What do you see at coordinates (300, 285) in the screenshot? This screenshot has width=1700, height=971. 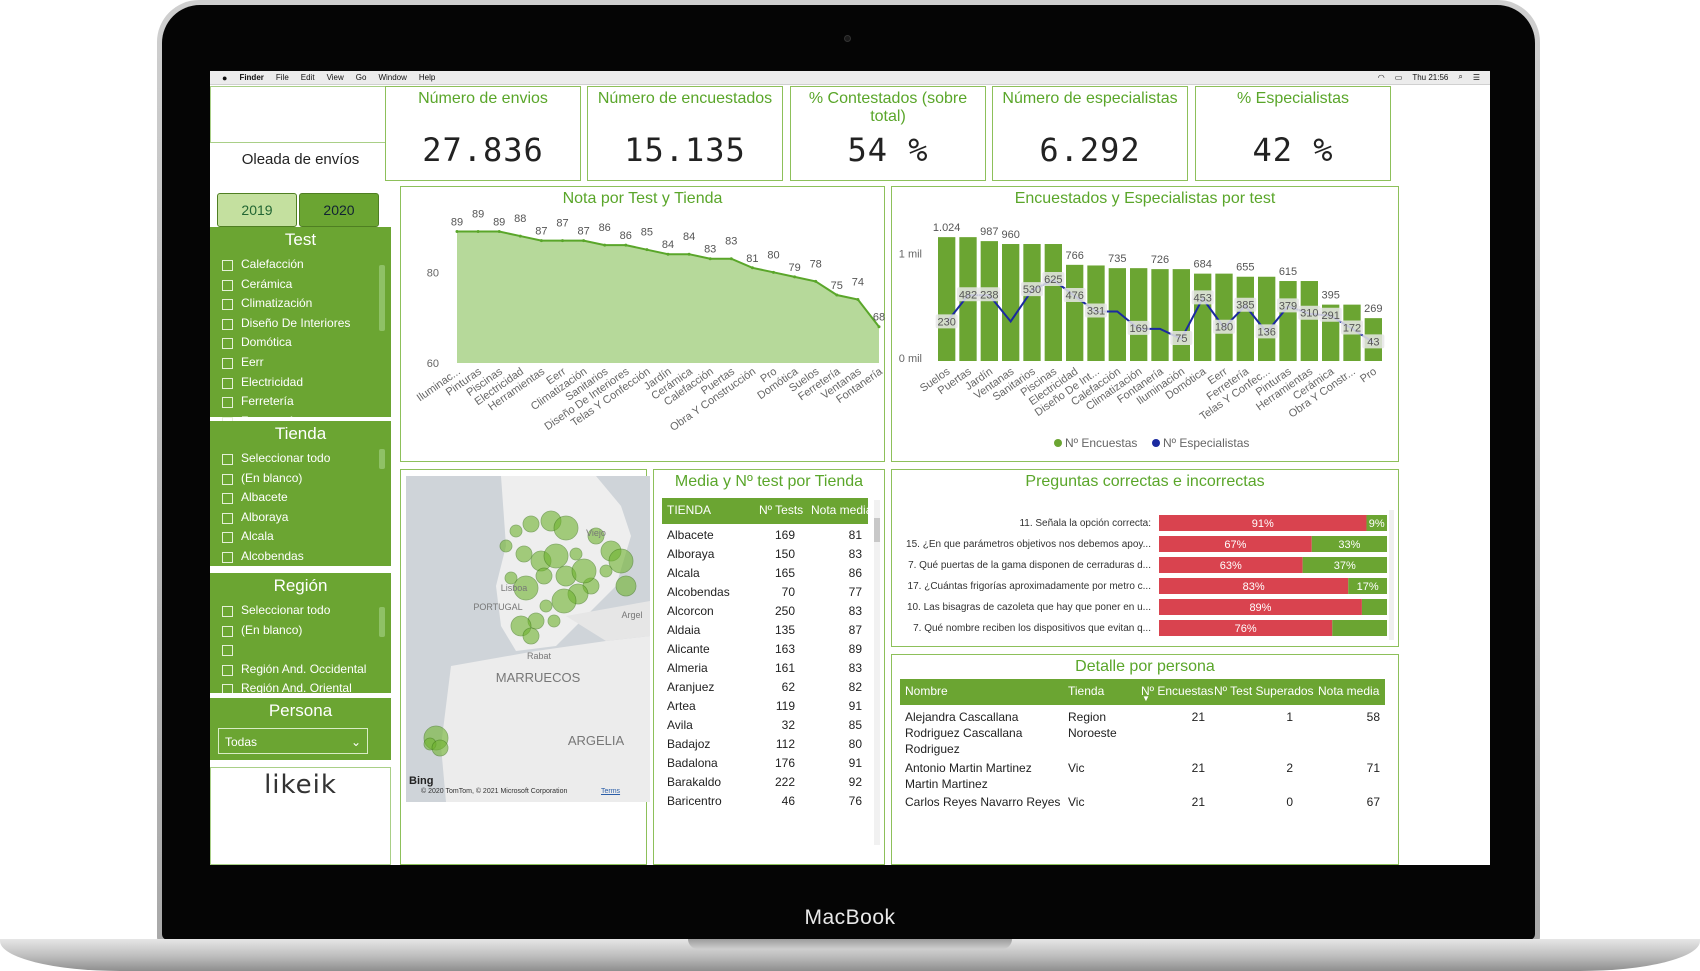 I see `test-slicer-item: Cerámica` at bounding box center [300, 285].